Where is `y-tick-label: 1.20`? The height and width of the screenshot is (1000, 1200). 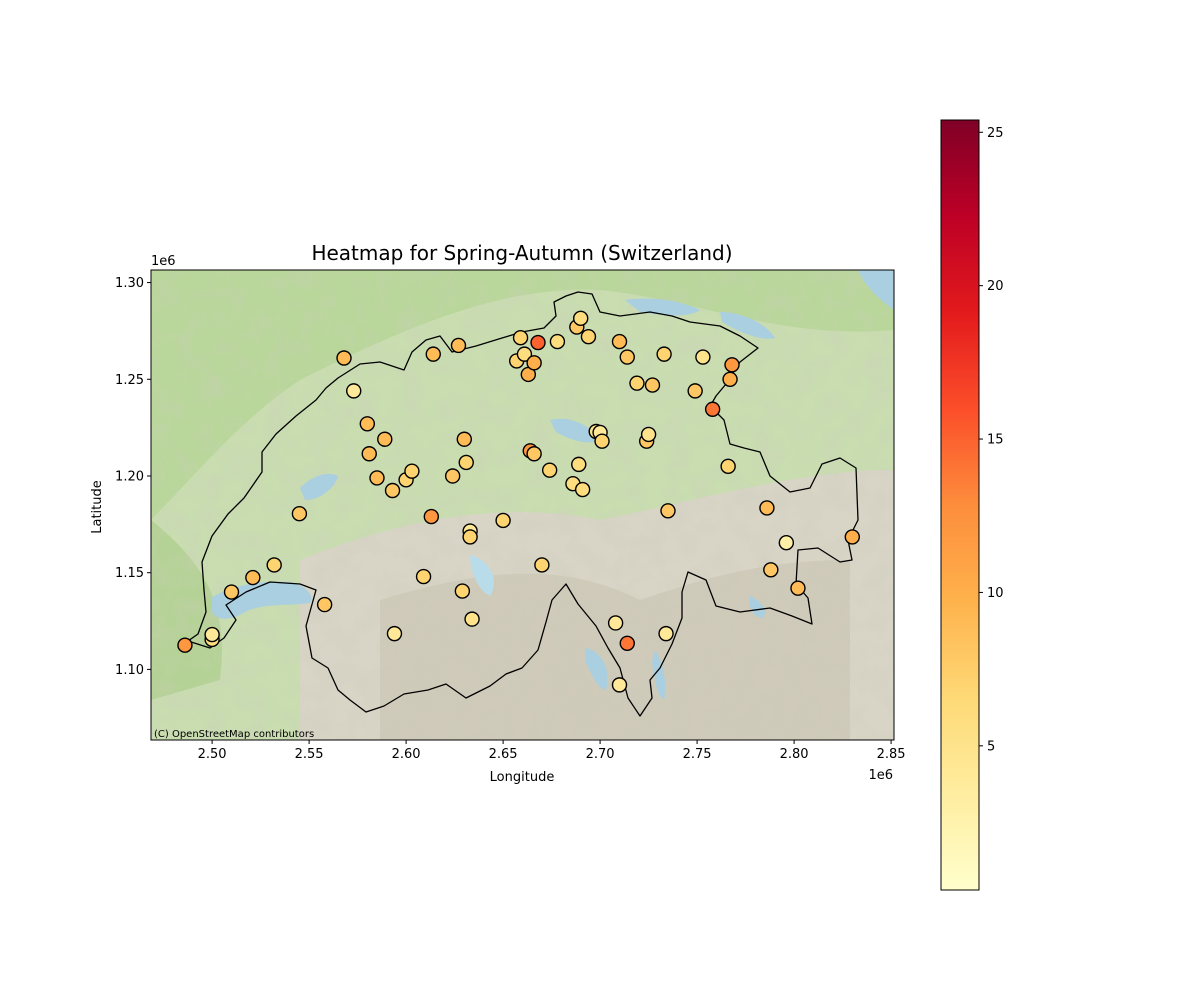
y-tick-label: 1.20 is located at coordinates (129, 476).